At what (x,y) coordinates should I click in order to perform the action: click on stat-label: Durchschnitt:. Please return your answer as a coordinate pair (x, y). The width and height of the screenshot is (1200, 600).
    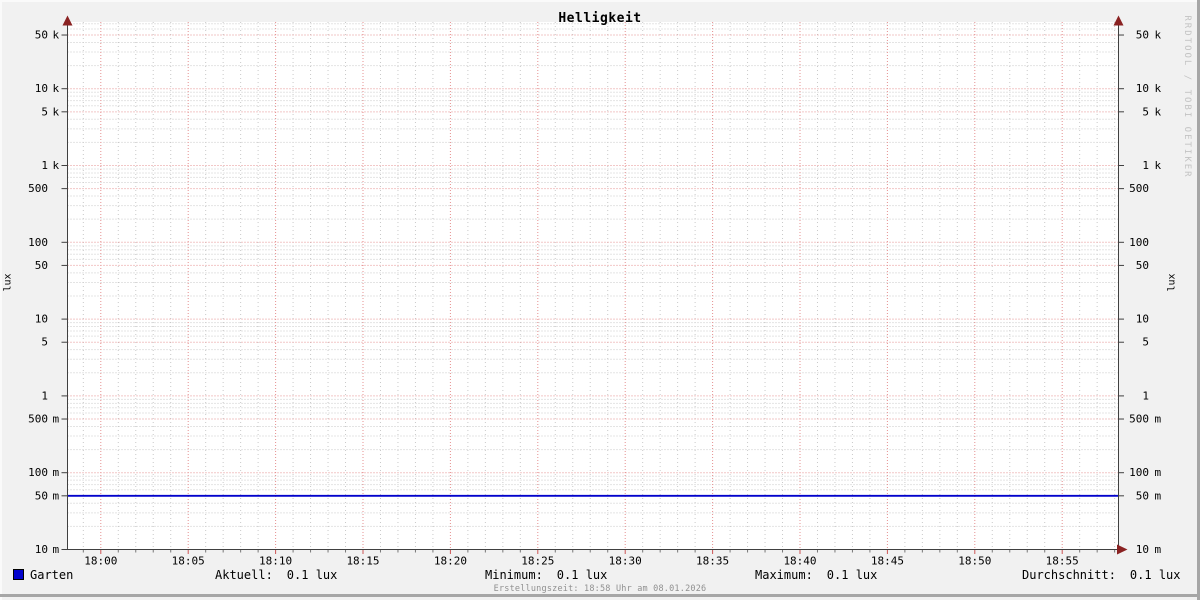
    Looking at the image, I should click on (1069, 575).